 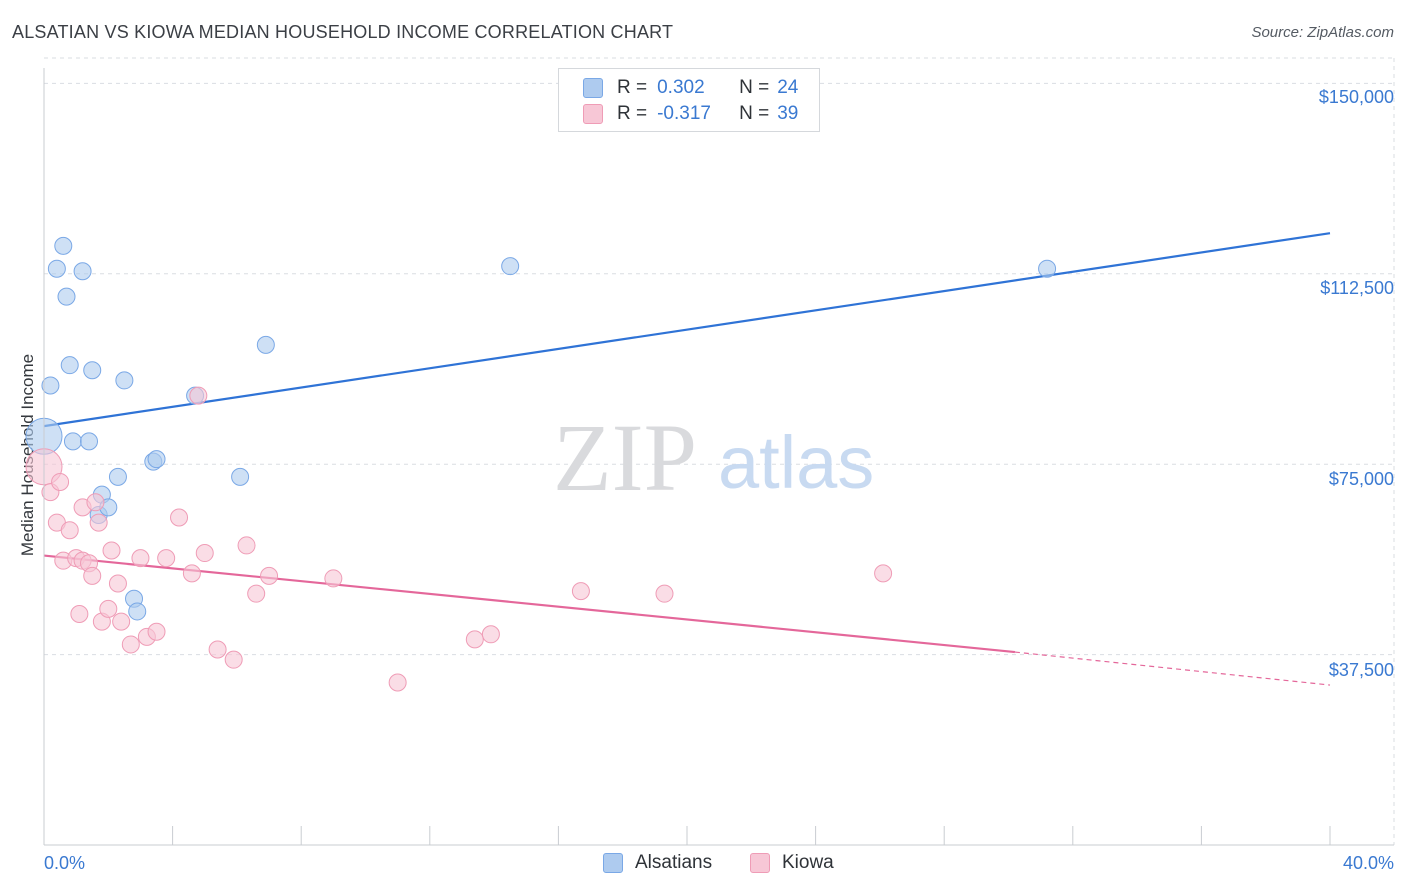 I want to click on legend-r-value: -0.317, so click(x=684, y=113).